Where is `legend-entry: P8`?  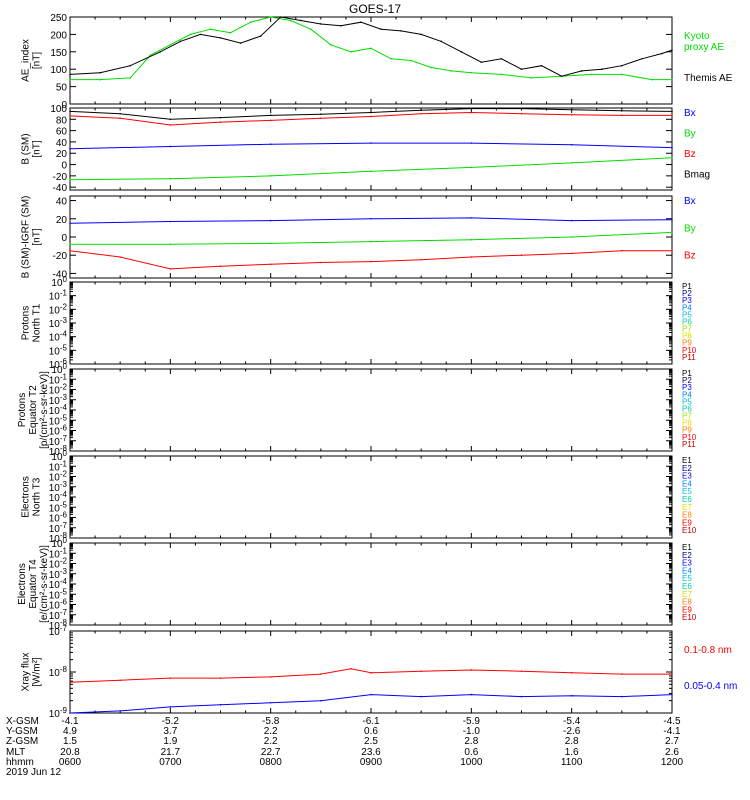
legend-entry: P8 is located at coordinates (687, 423).